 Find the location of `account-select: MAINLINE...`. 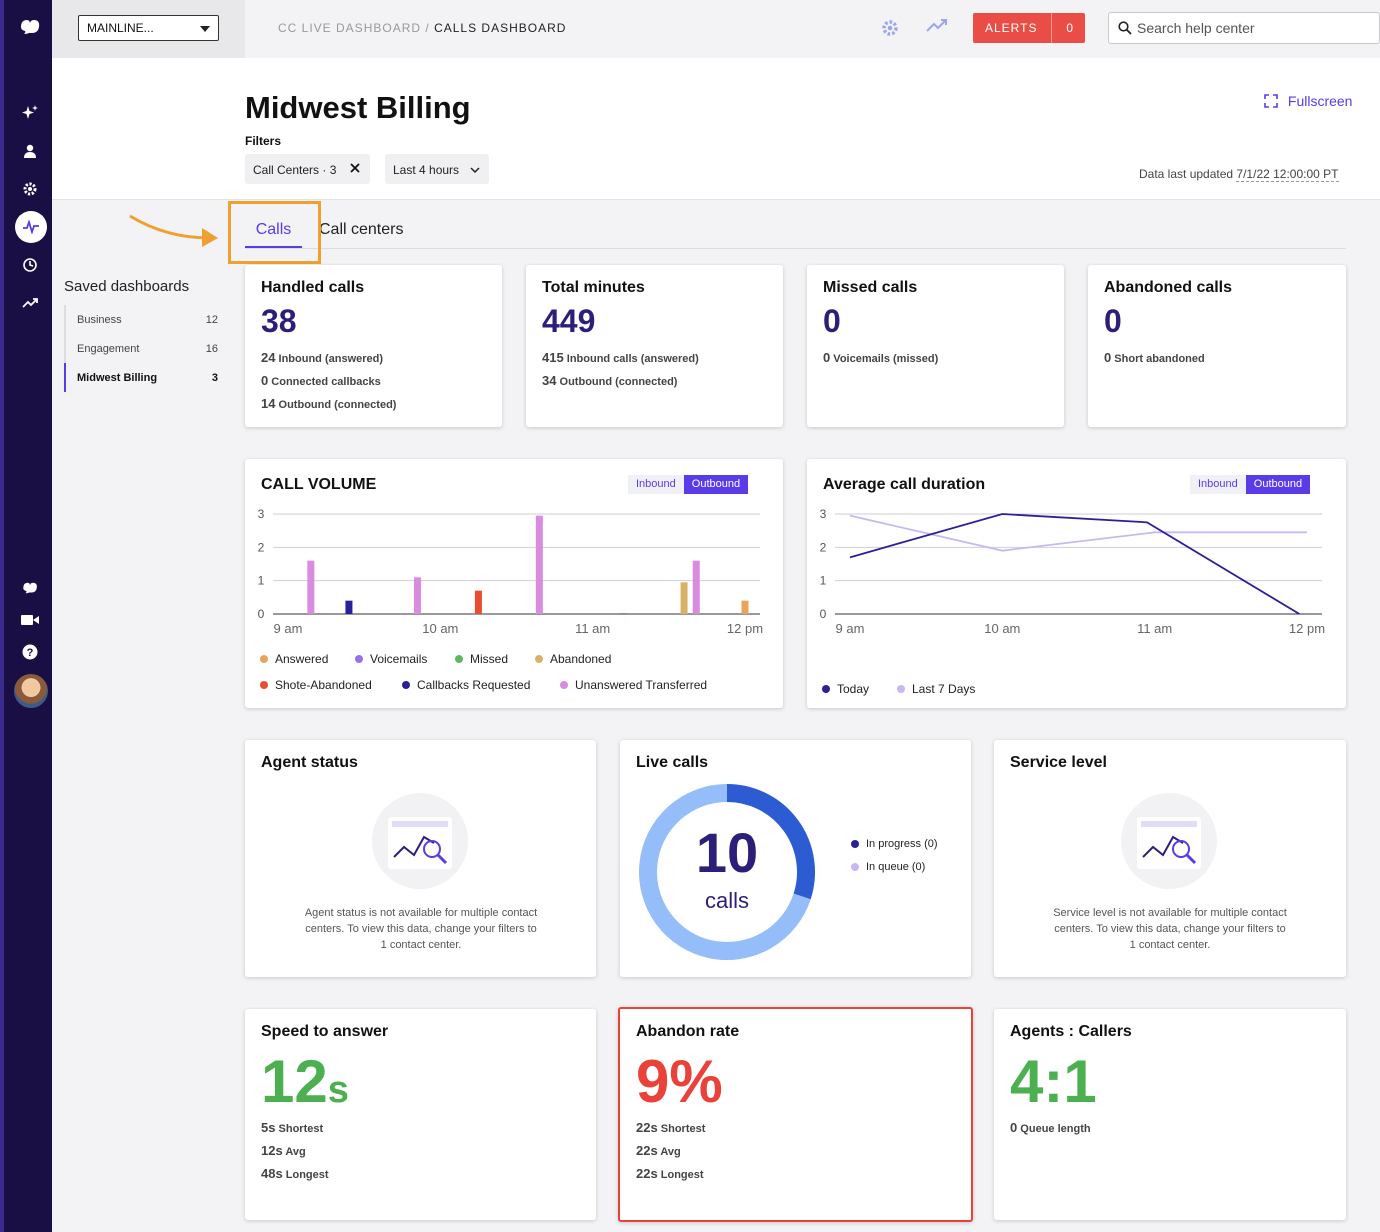

account-select: MAINLINE... is located at coordinates (148, 28).